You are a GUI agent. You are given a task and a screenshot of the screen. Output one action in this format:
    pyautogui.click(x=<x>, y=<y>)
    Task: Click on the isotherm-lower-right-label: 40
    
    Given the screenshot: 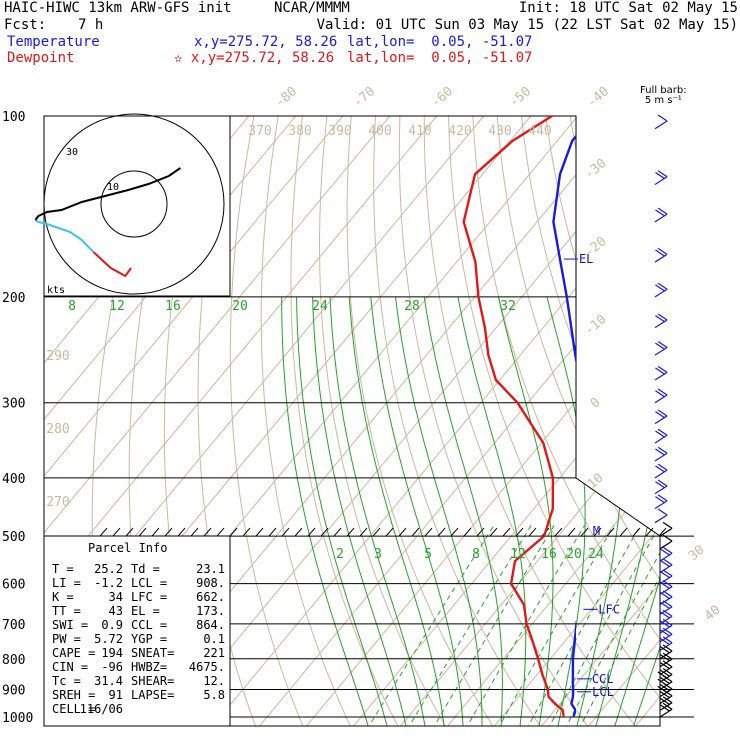 What is the action you would take?
    pyautogui.click(x=713, y=614)
    